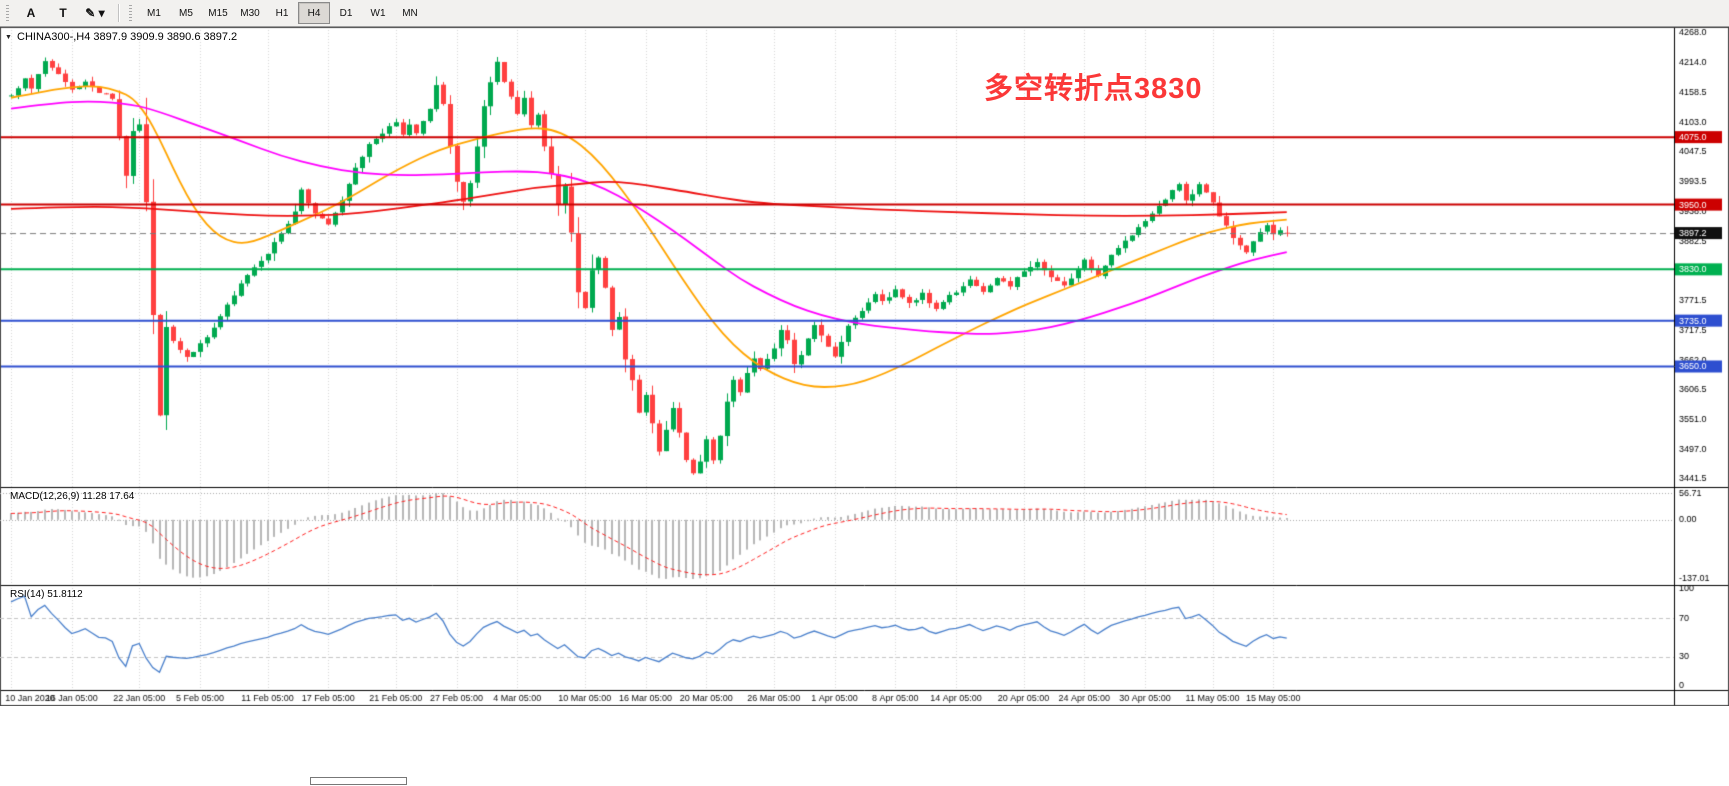 The height and width of the screenshot is (786, 1729). I want to click on chart-dropdown-icon: ▼, so click(8, 37).